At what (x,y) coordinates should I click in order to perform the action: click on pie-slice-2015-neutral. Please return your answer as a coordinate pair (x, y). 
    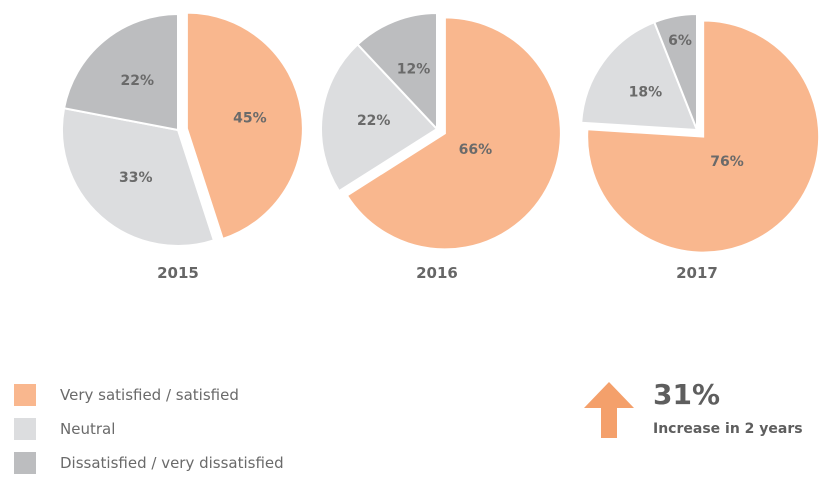
    Looking at the image, I should click on (138, 177).